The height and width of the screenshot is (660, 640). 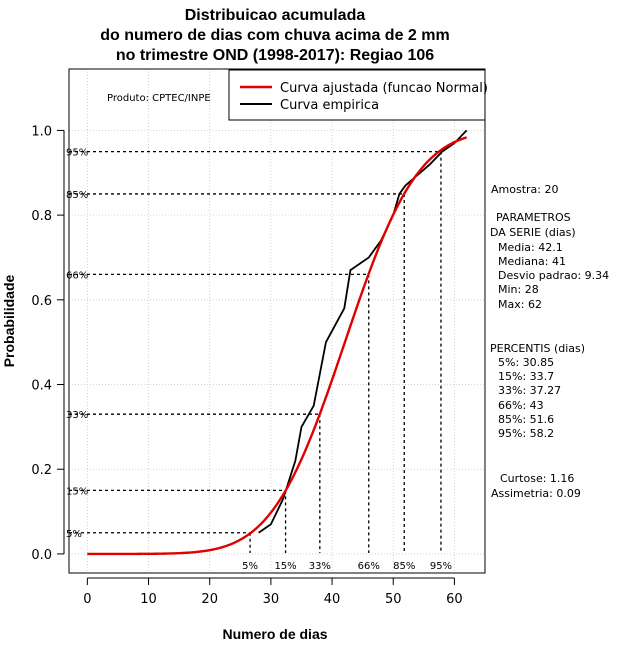 I want to click on percentile-label-x: 15%, so click(x=285, y=566).